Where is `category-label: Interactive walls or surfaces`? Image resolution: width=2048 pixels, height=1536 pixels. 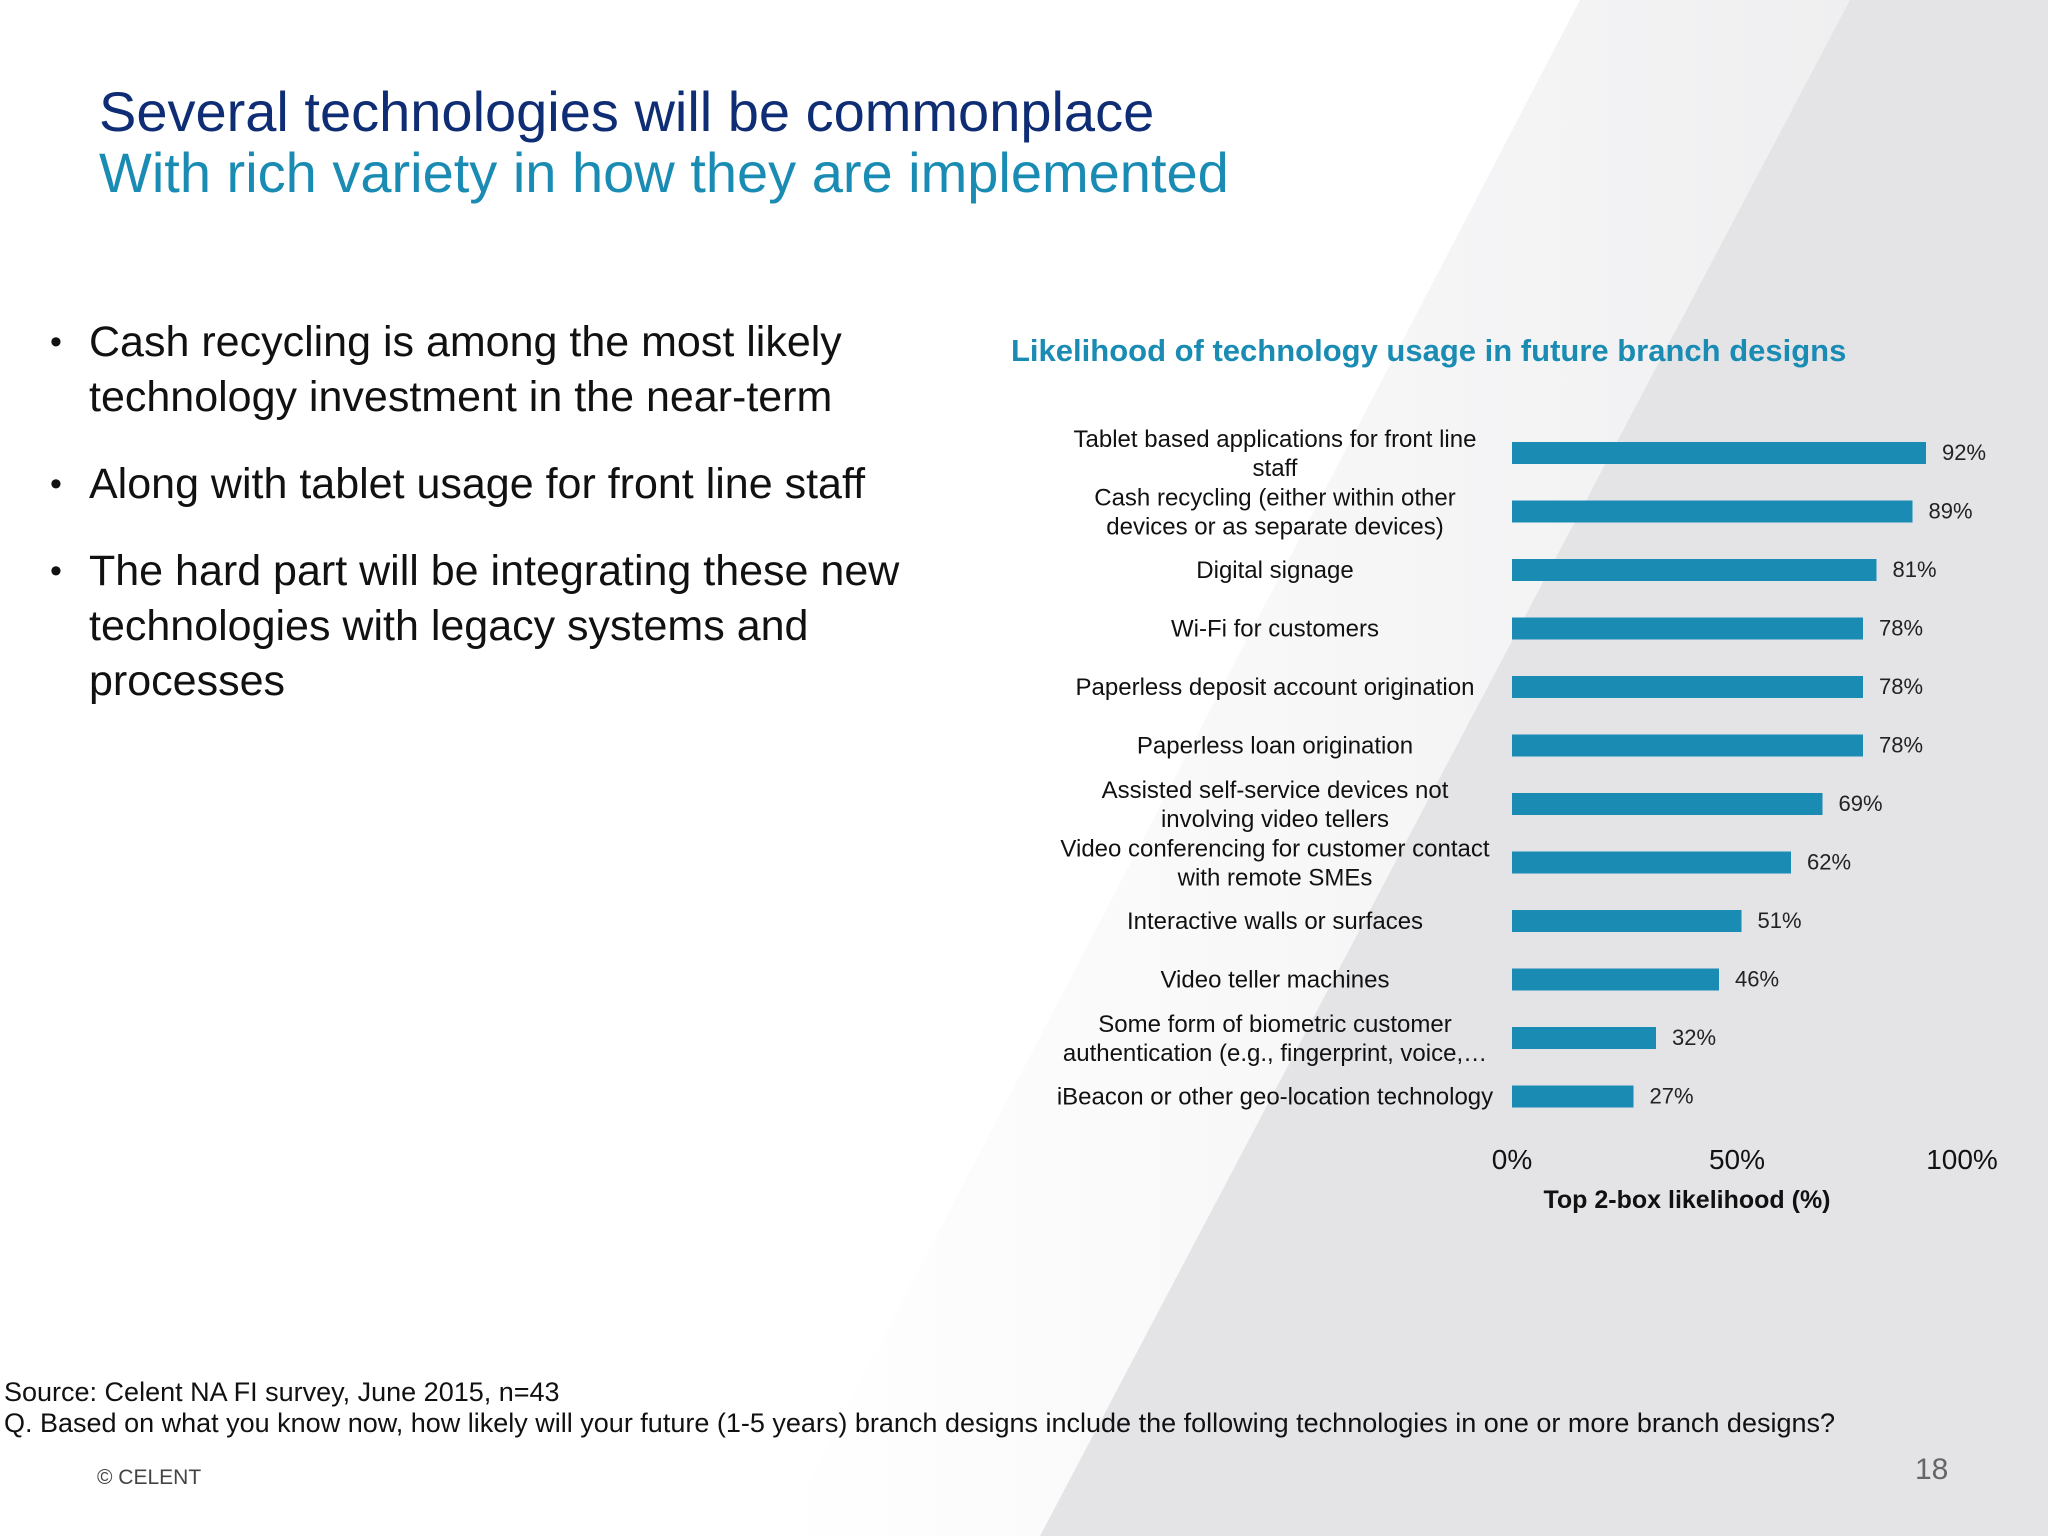 category-label: Interactive walls or surfaces is located at coordinates (1275, 921).